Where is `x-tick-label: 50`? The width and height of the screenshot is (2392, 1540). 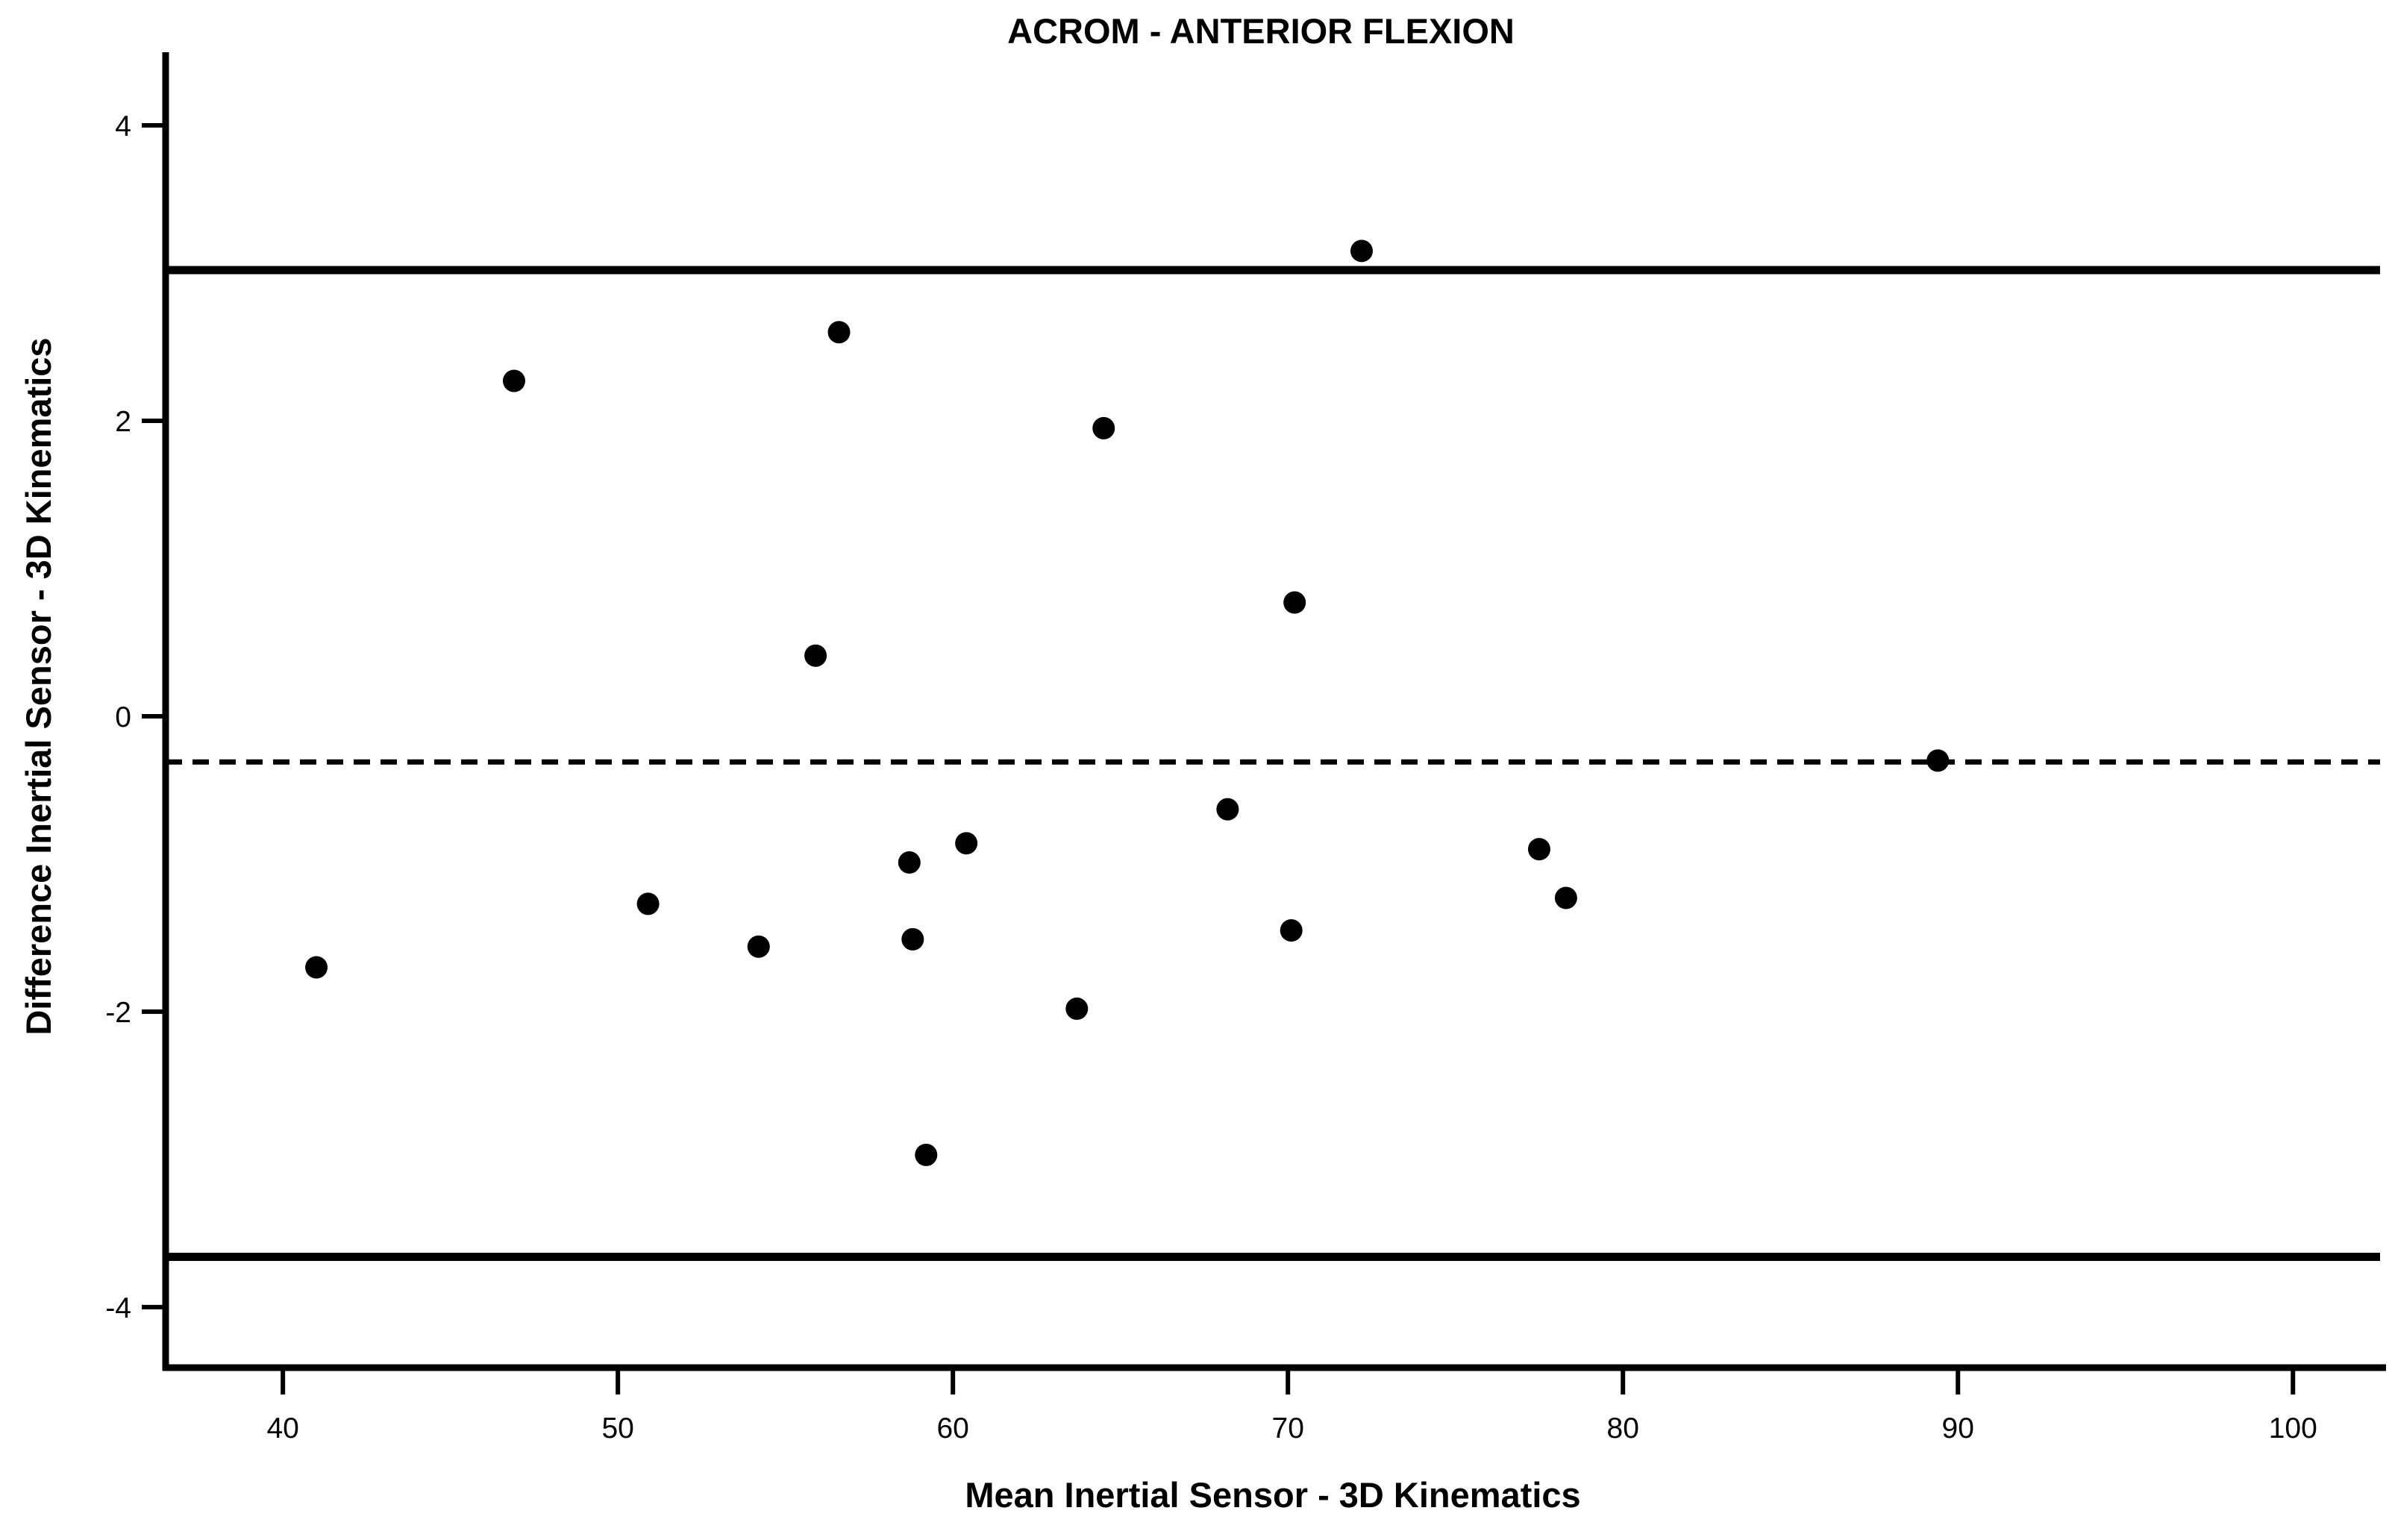 x-tick-label: 50 is located at coordinates (617, 1428).